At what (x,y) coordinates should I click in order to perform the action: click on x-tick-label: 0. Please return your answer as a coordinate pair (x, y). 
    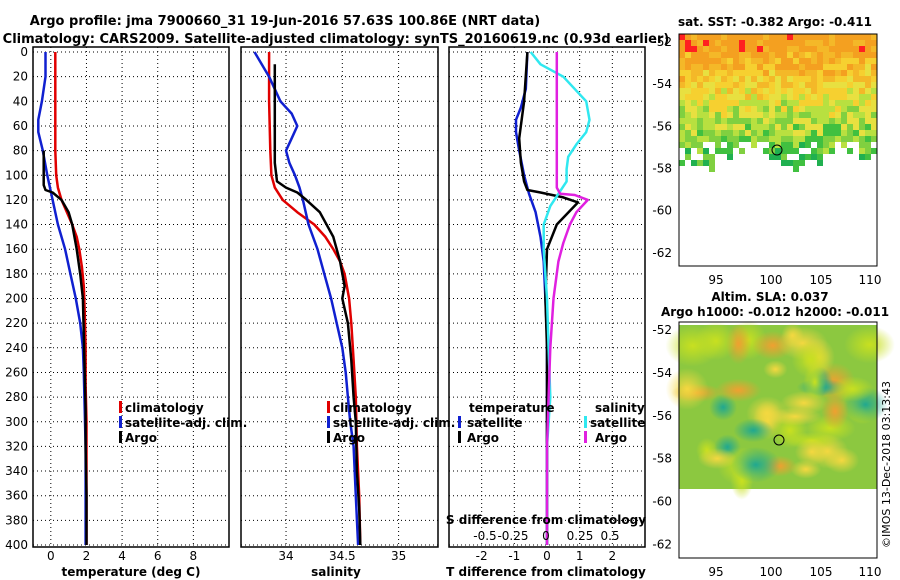
    Looking at the image, I should click on (547, 556).